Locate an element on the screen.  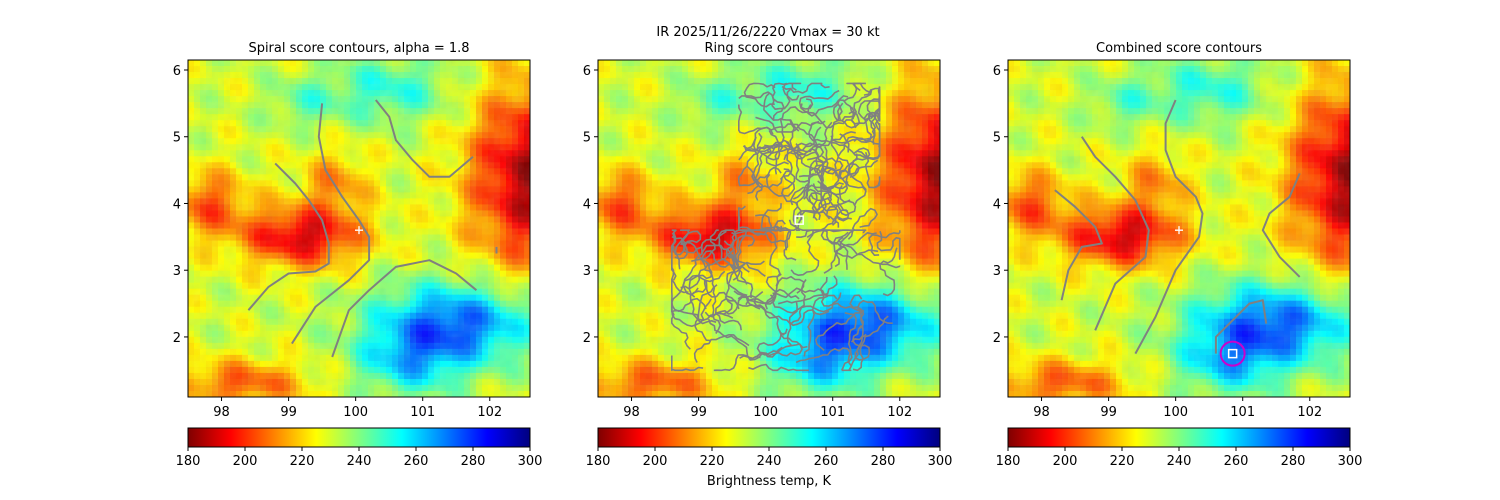
y-tick-label: 3 is located at coordinates (997, 271).